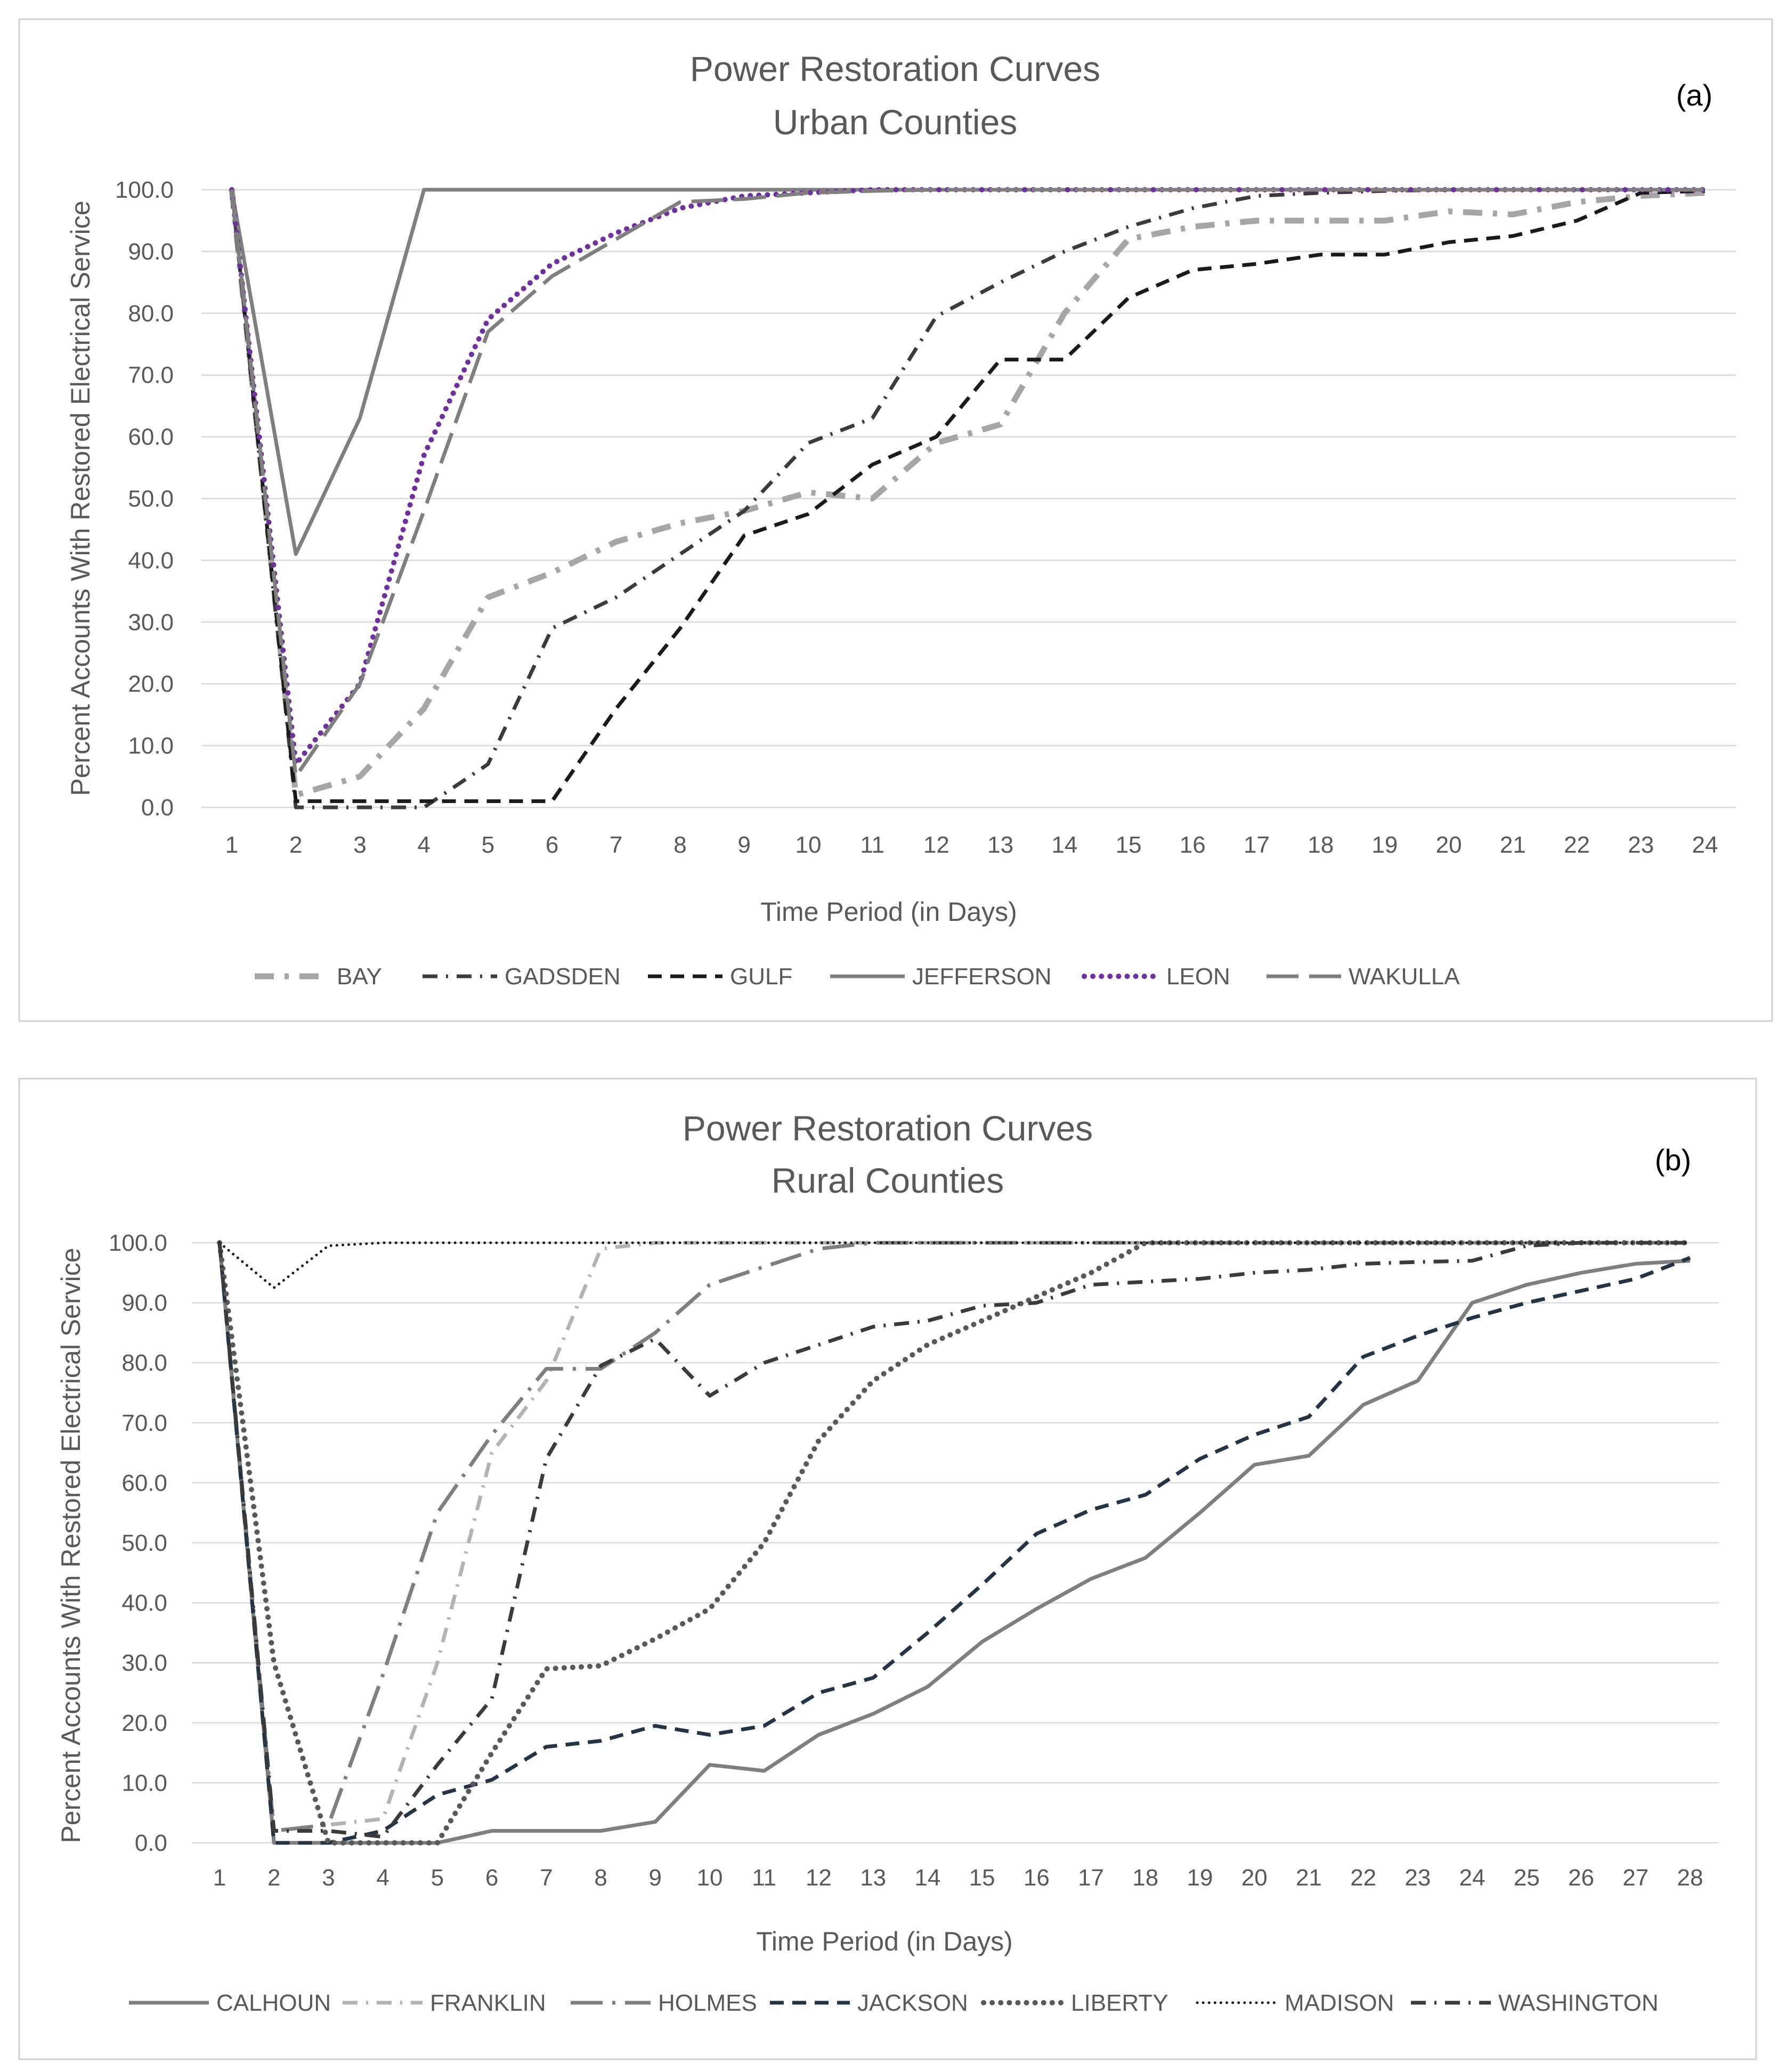 Image resolution: width=1786 pixels, height=2072 pixels. I want to click on panel-b-x-tick-label: 27, so click(1636, 1878).